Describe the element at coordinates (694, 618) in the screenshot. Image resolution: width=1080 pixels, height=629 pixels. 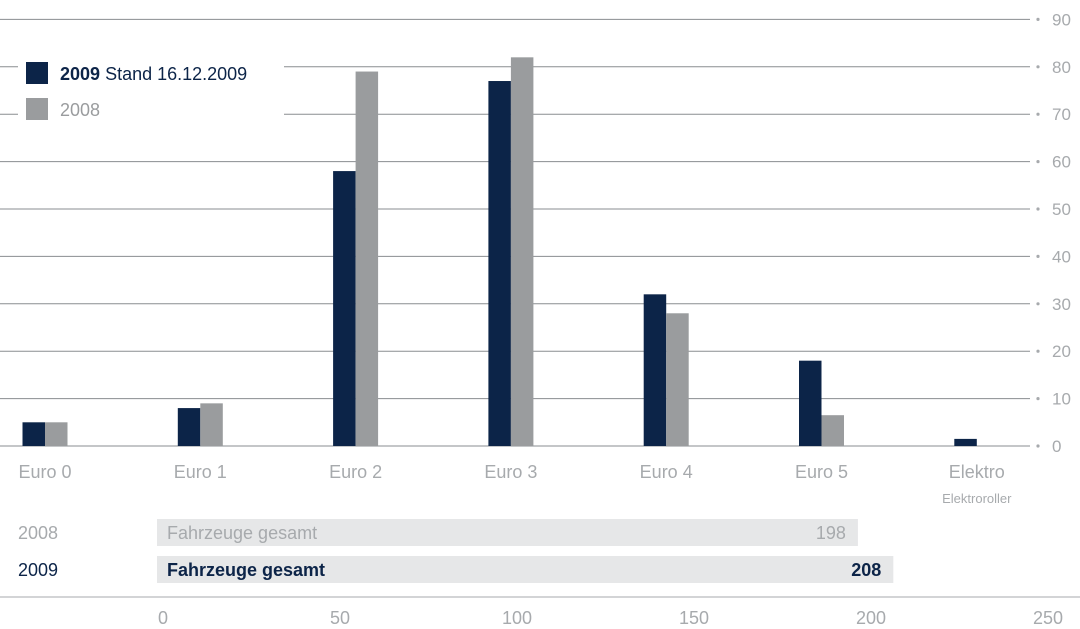
I see `summary-x-tick-label: 150` at that location.